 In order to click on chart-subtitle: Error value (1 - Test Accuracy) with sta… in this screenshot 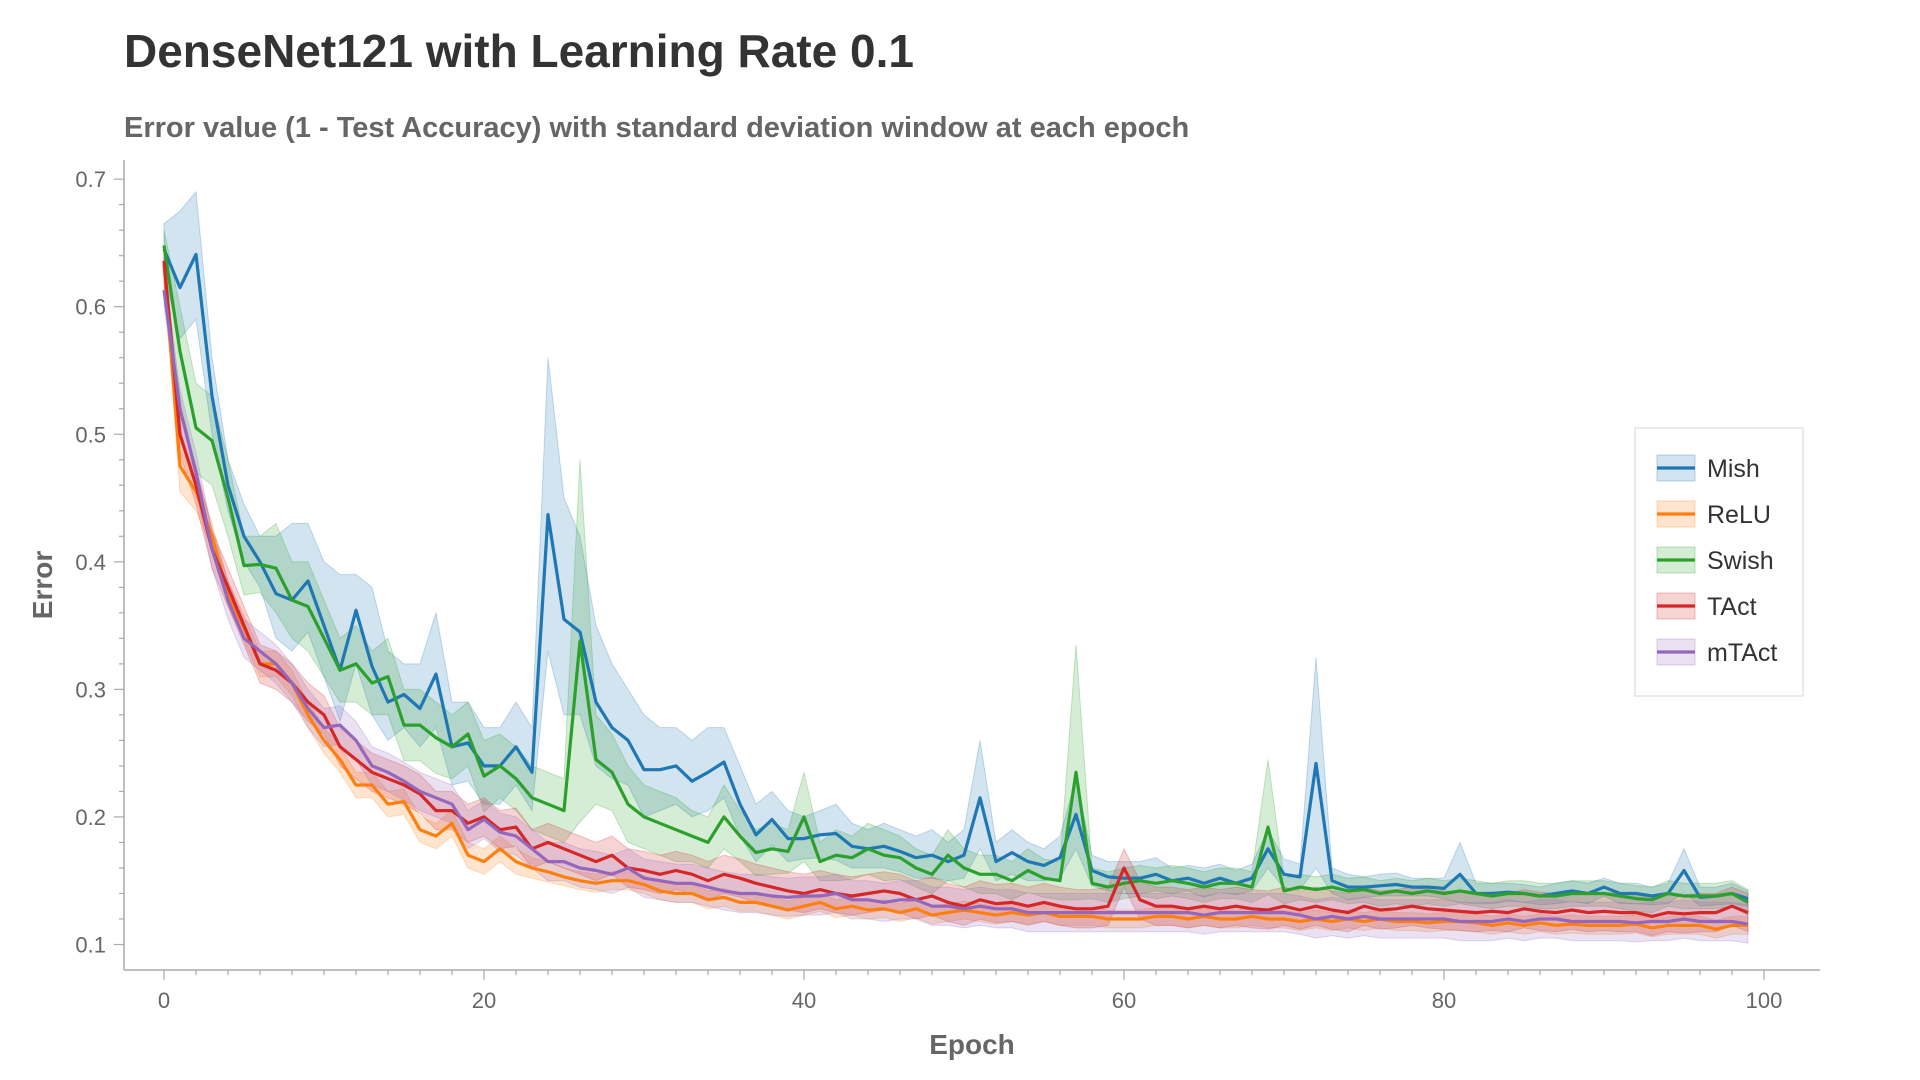, I will do `click(657, 128)`.